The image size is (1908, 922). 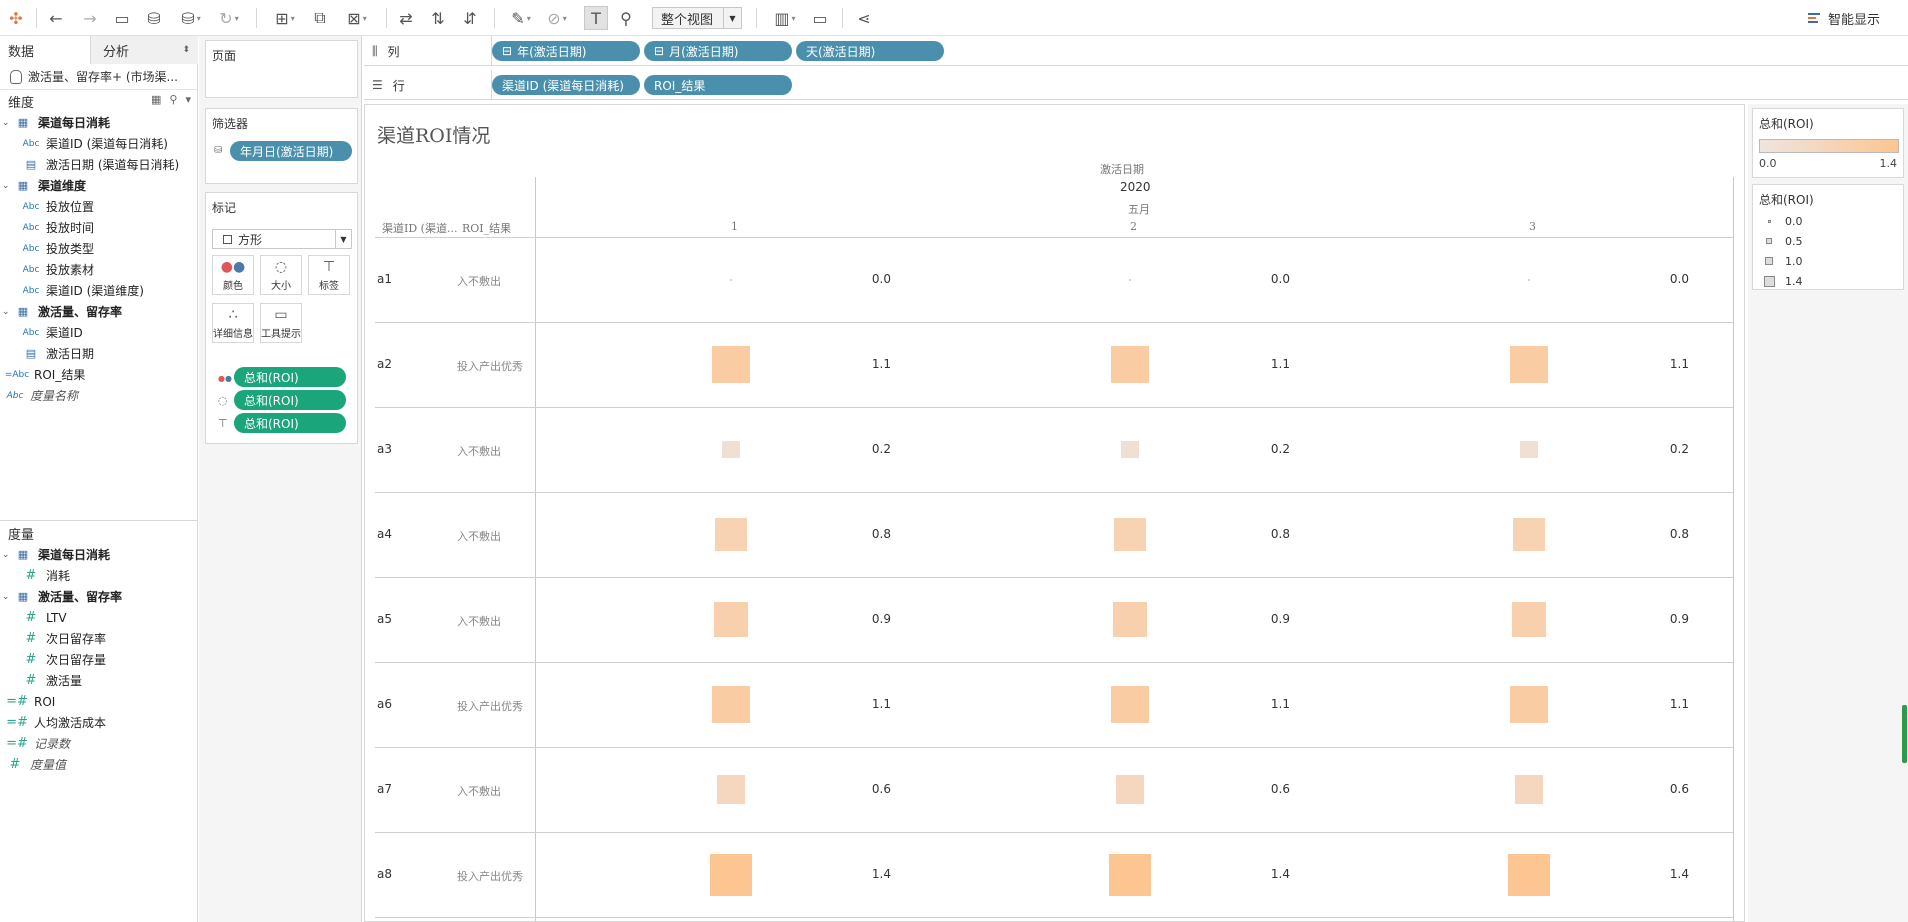 I want to click on size-legend-item: 0.5, so click(x=1782, y=241).